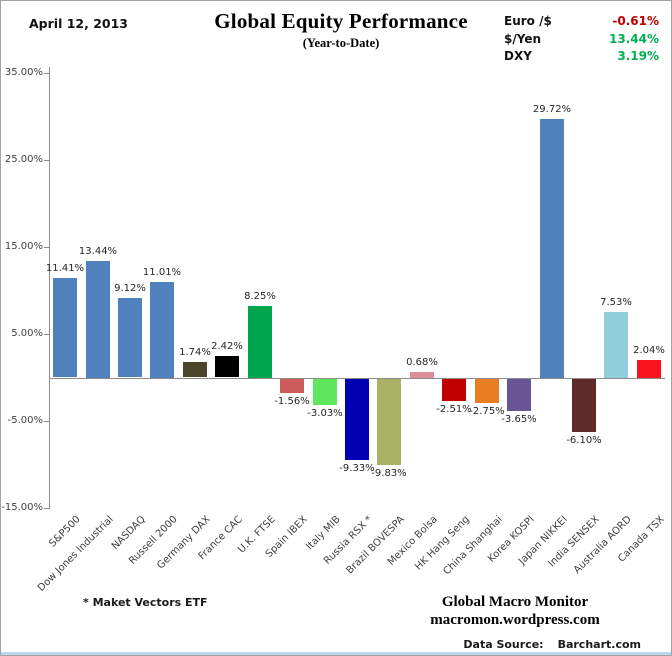  I want to click on y-tick-label: 35.00%, so click(23, 72).